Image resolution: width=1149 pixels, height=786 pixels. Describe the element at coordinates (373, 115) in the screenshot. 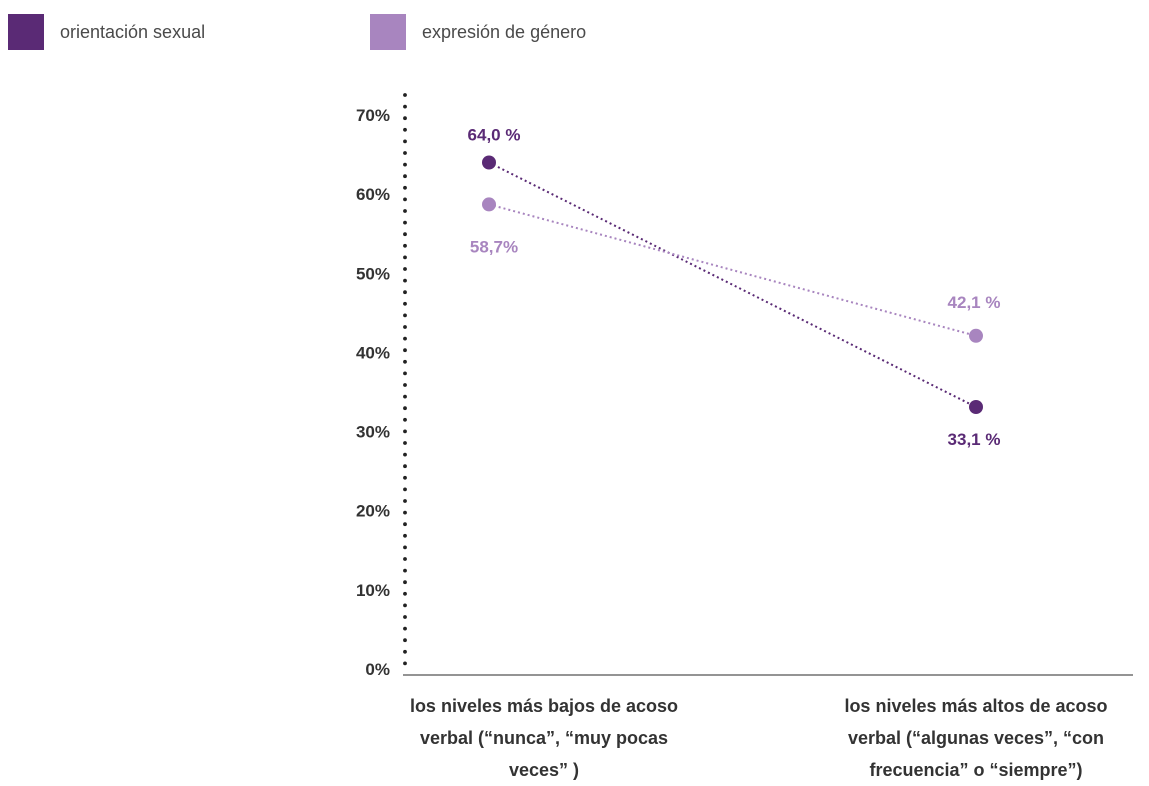

I see `y-tick-label: 70%` at that location.